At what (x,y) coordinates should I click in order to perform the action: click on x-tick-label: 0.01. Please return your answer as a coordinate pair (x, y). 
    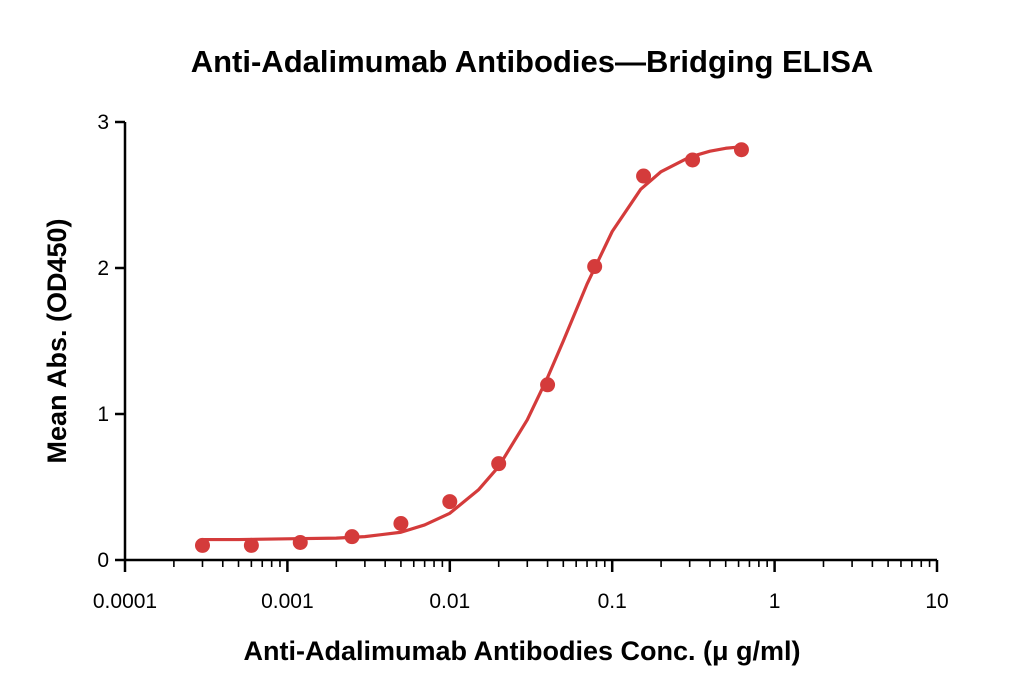
    Looking at the image, I should click on (449, 601).